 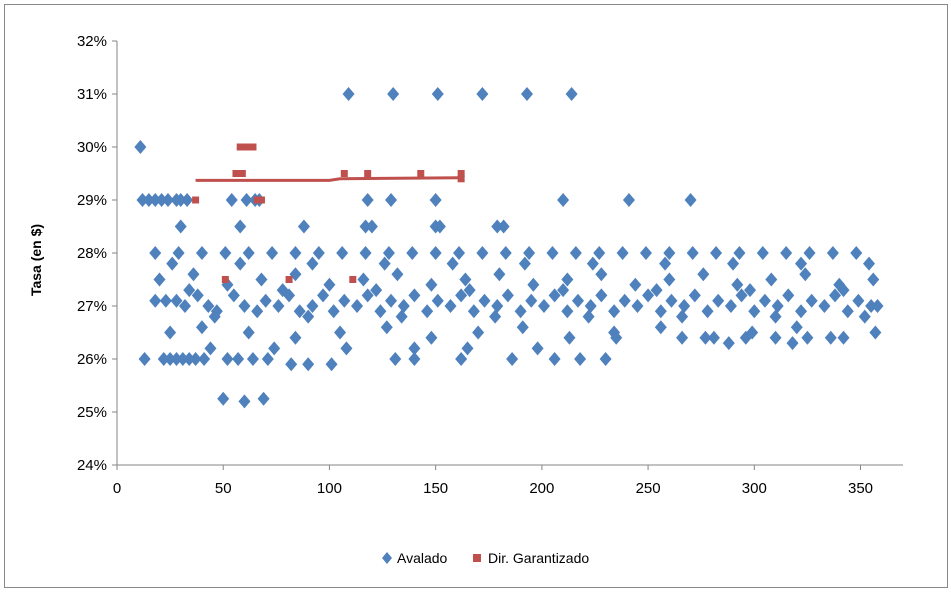 What do you see at coordinates (538, 558) in the screenshot?
I see `legend-dir-garantizado-label: Dir. Garantizado` at bounding box center [538, 558].